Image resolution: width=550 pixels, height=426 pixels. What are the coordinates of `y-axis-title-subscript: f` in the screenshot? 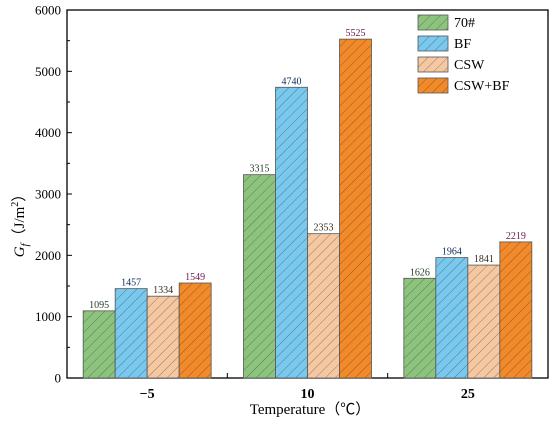 It's located at (25, 243).